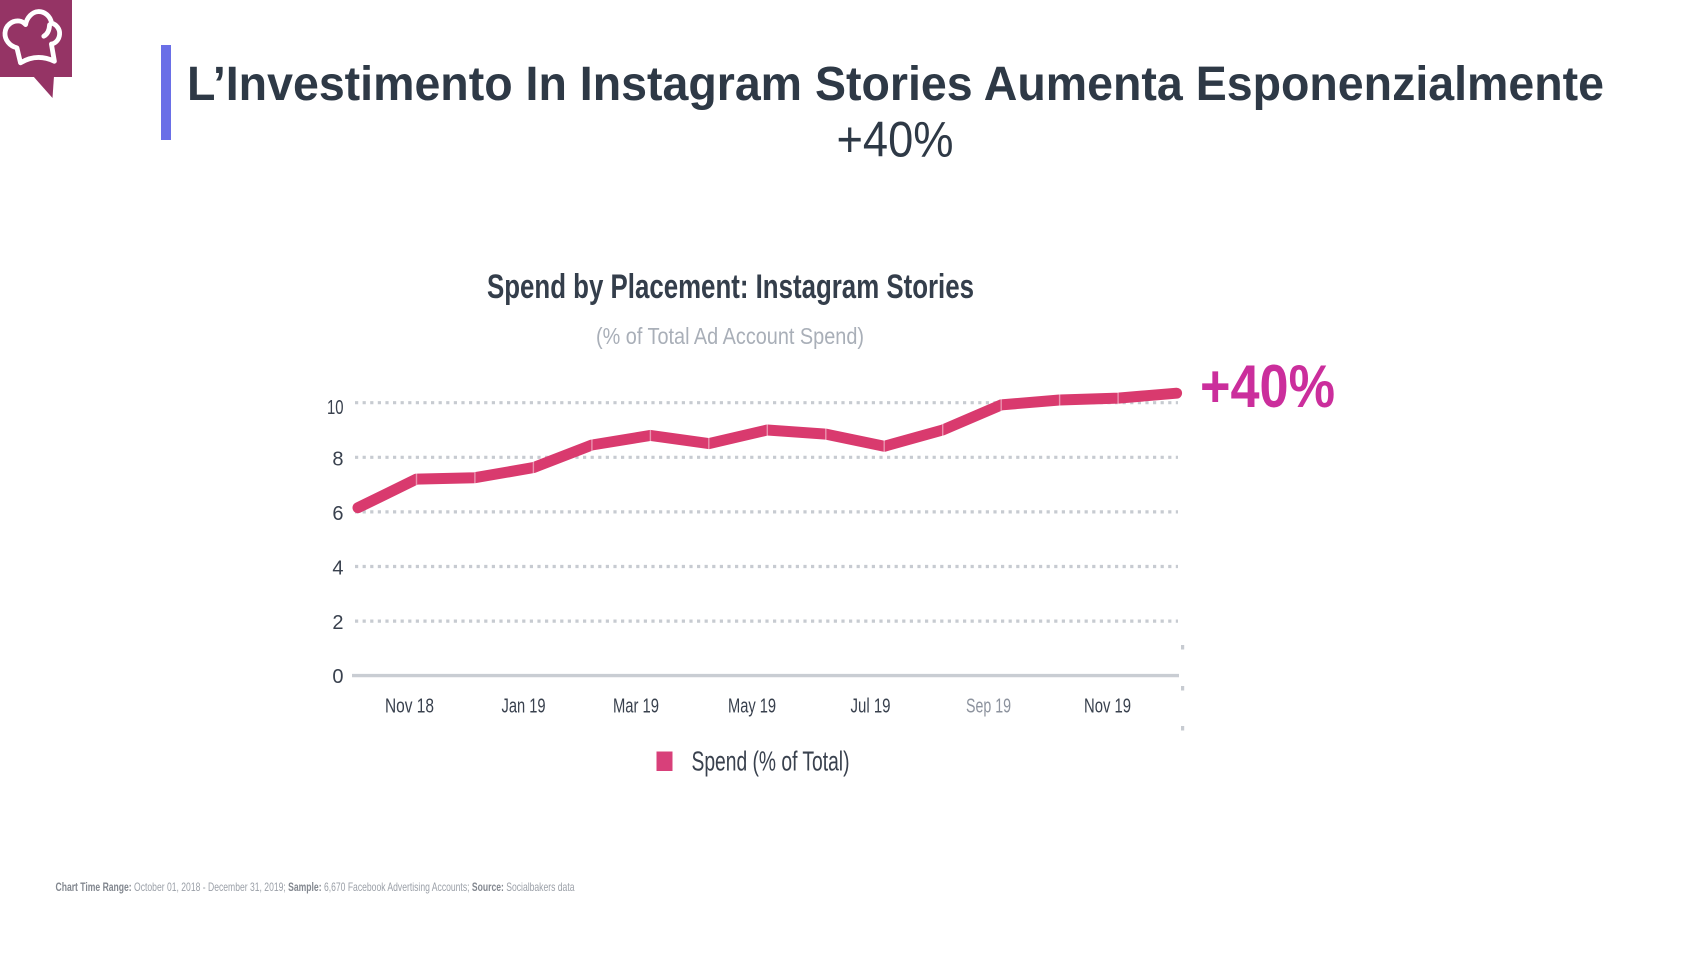  What do you see at coordinates (988, 707) in the screenshot?
I see `svg-text: Sep 19` at bounding box center [988, 707].